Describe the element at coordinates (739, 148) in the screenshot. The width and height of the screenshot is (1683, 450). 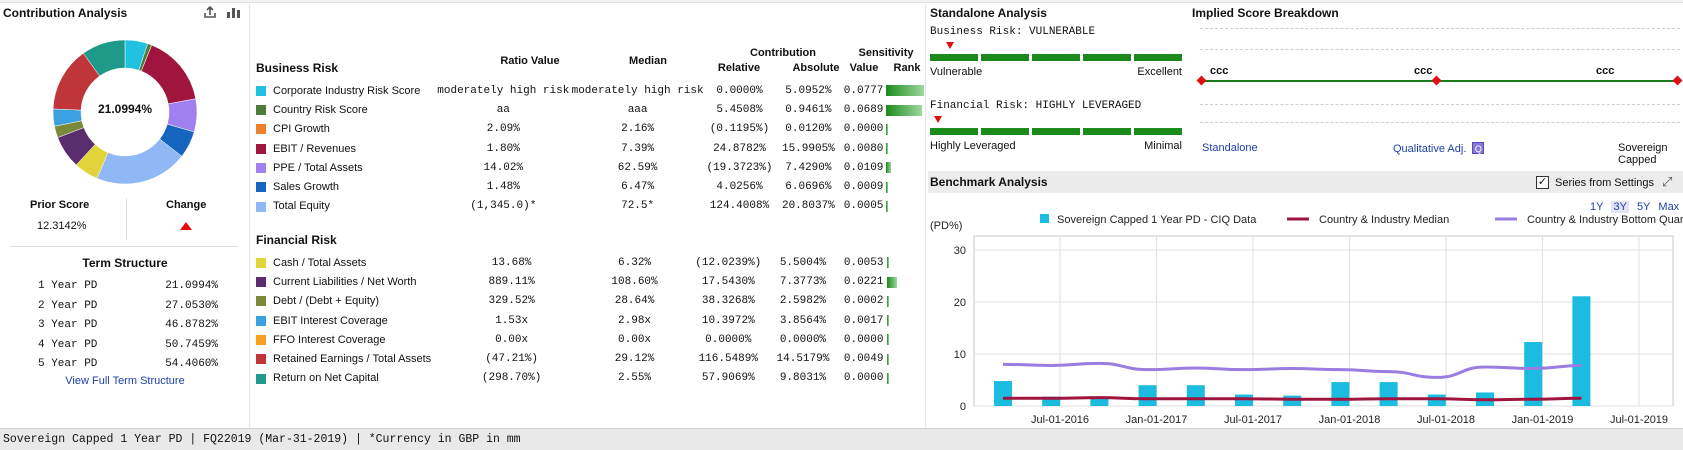
I see `relative-cell-text: 24.8782%` at that location.